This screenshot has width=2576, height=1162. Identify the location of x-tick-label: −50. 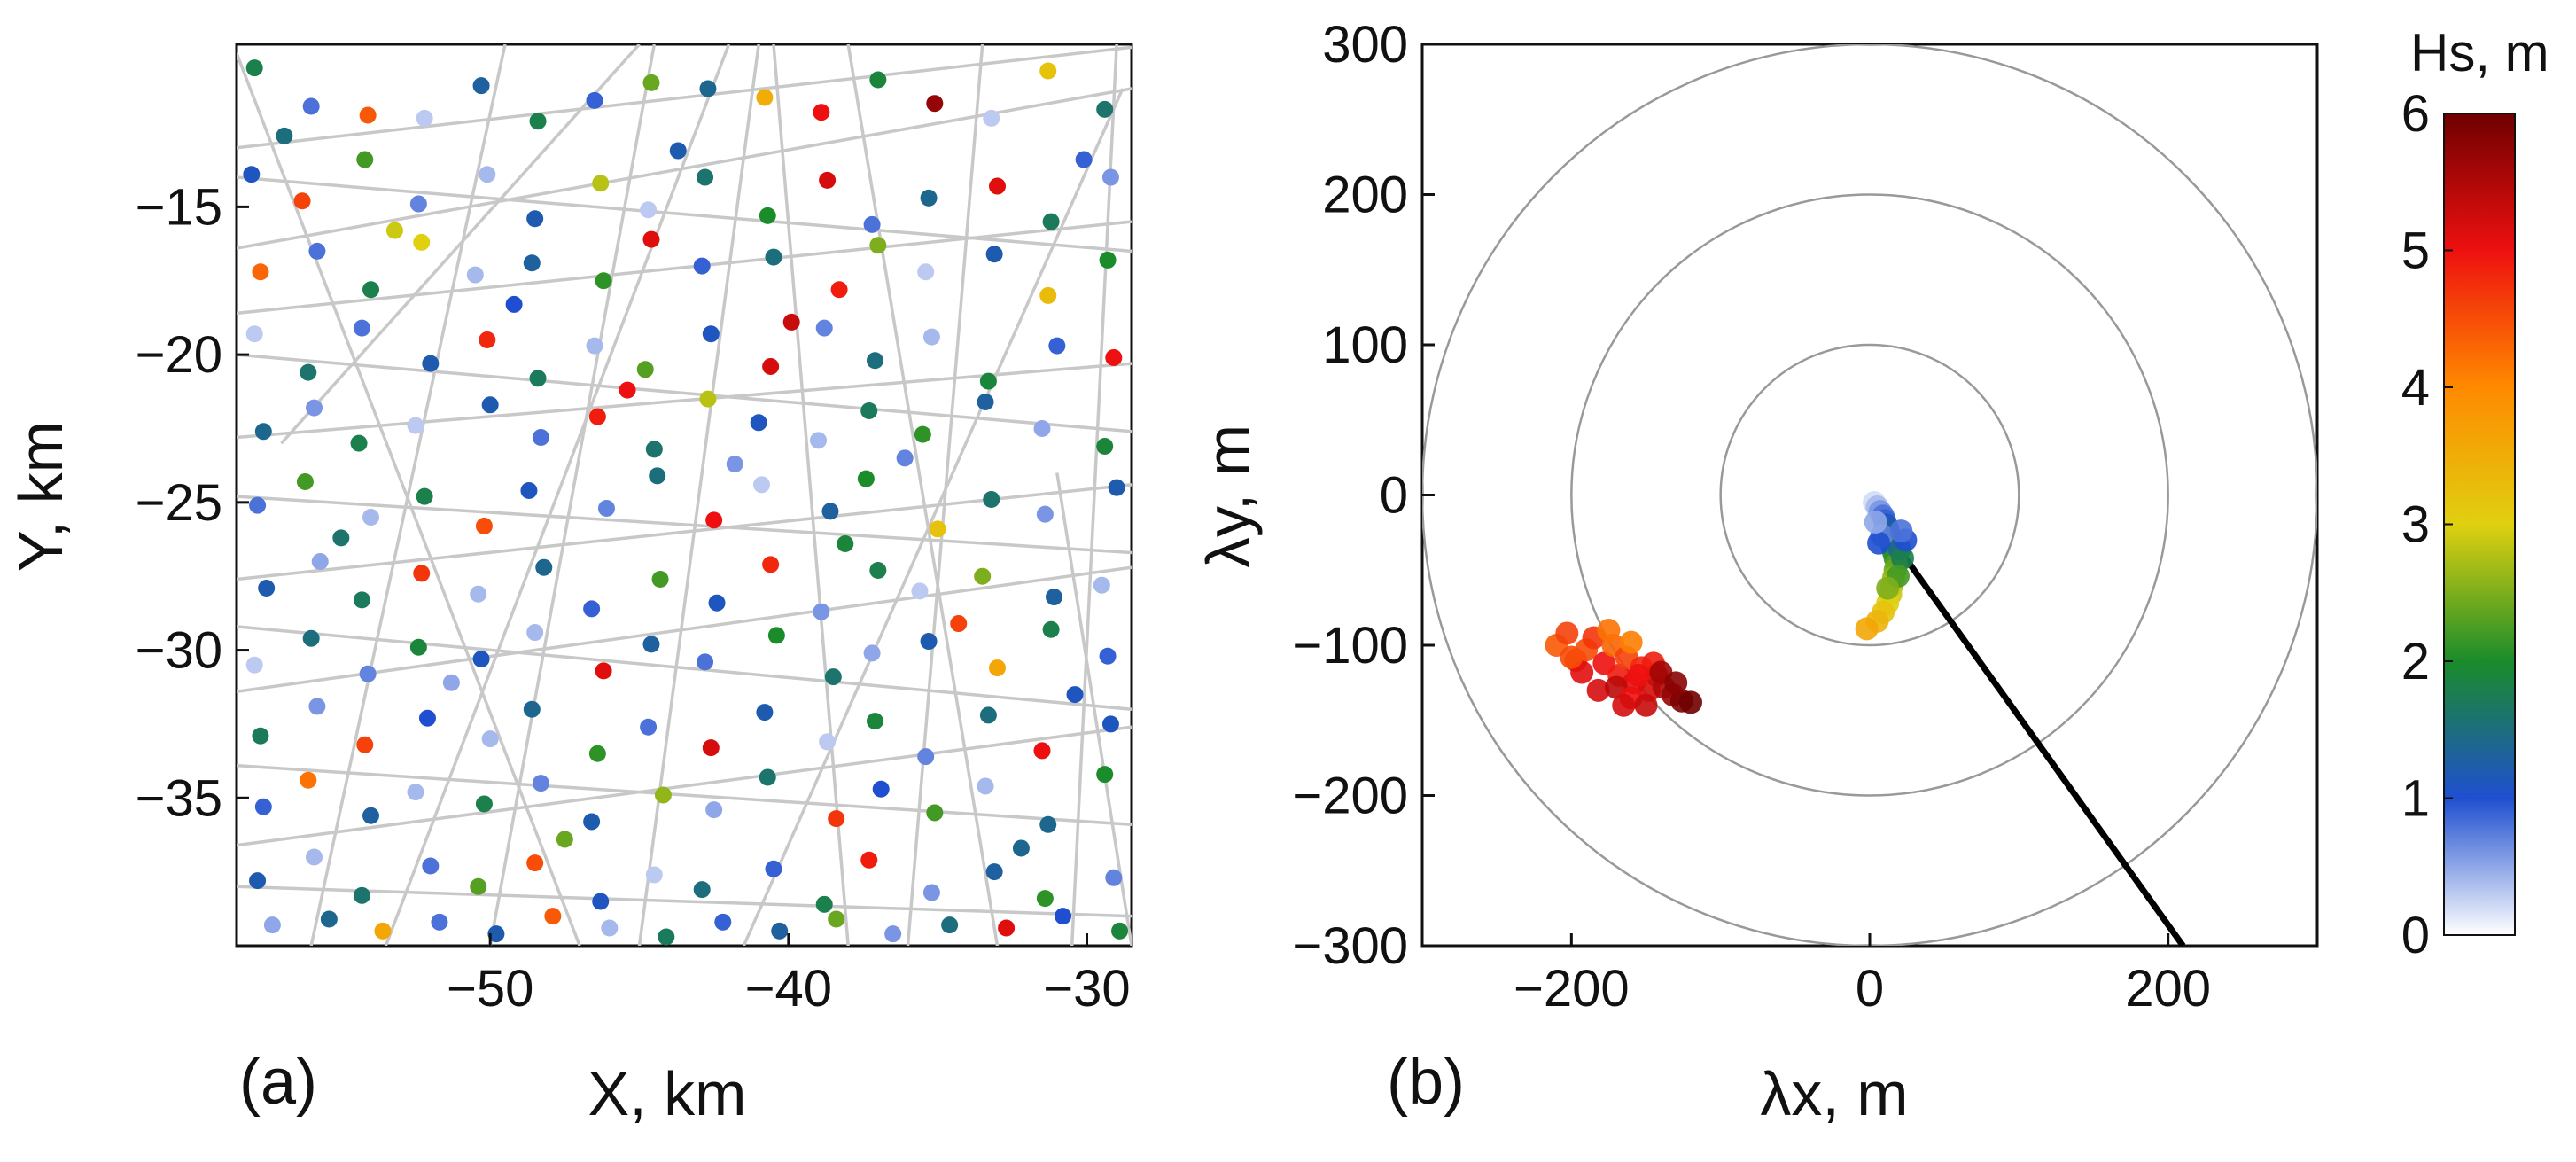
(490, 989).